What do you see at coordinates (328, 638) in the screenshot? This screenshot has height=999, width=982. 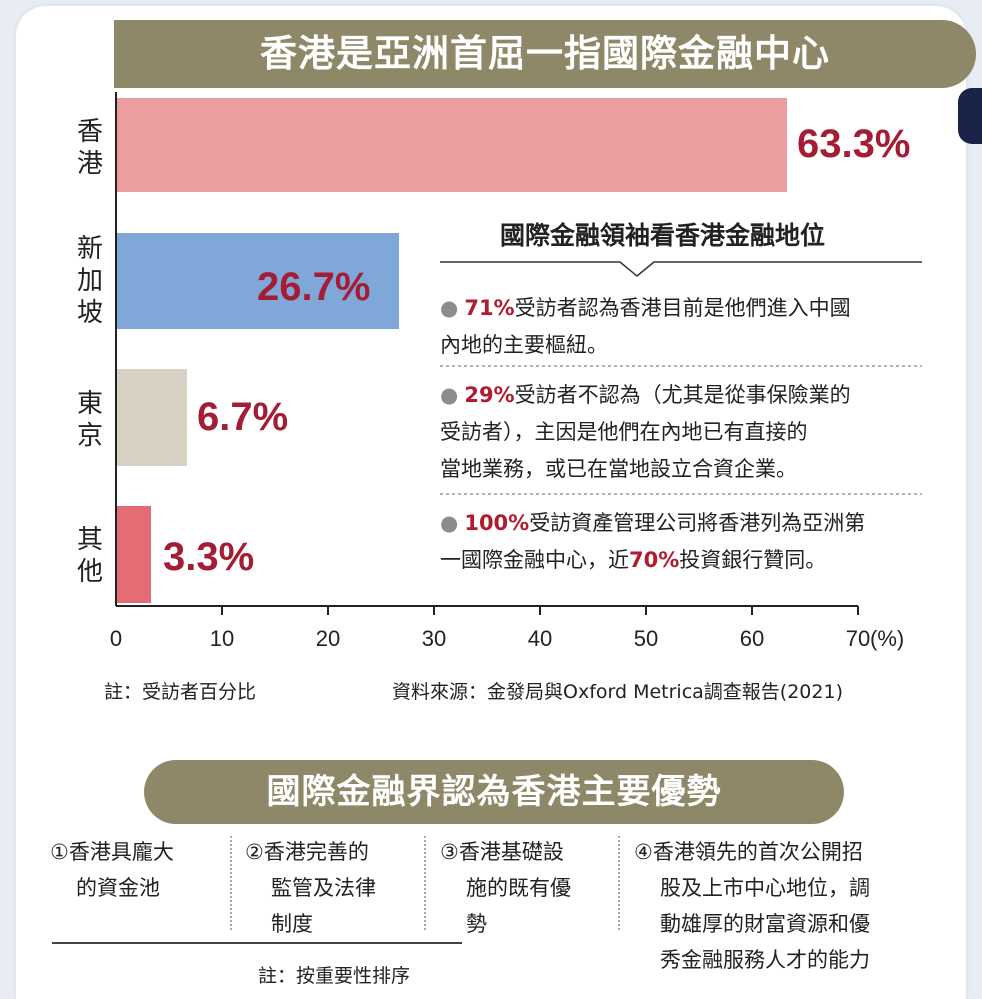 I see `x-tick-label: 20` at bounding box center [328, 638].